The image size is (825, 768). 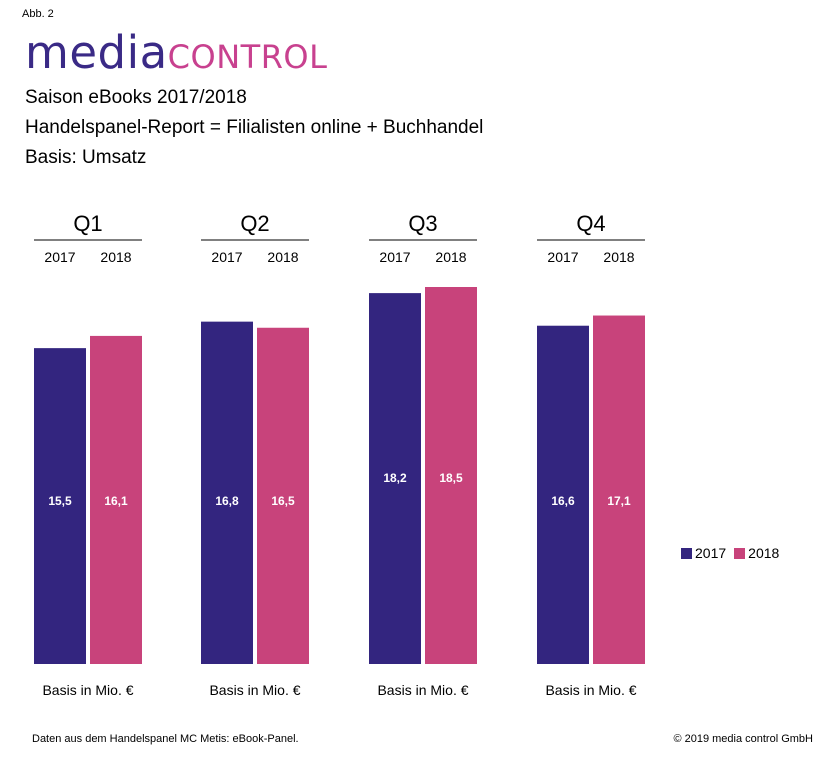 I want to click on data-label: 16,6, so click(x=563, y=501).